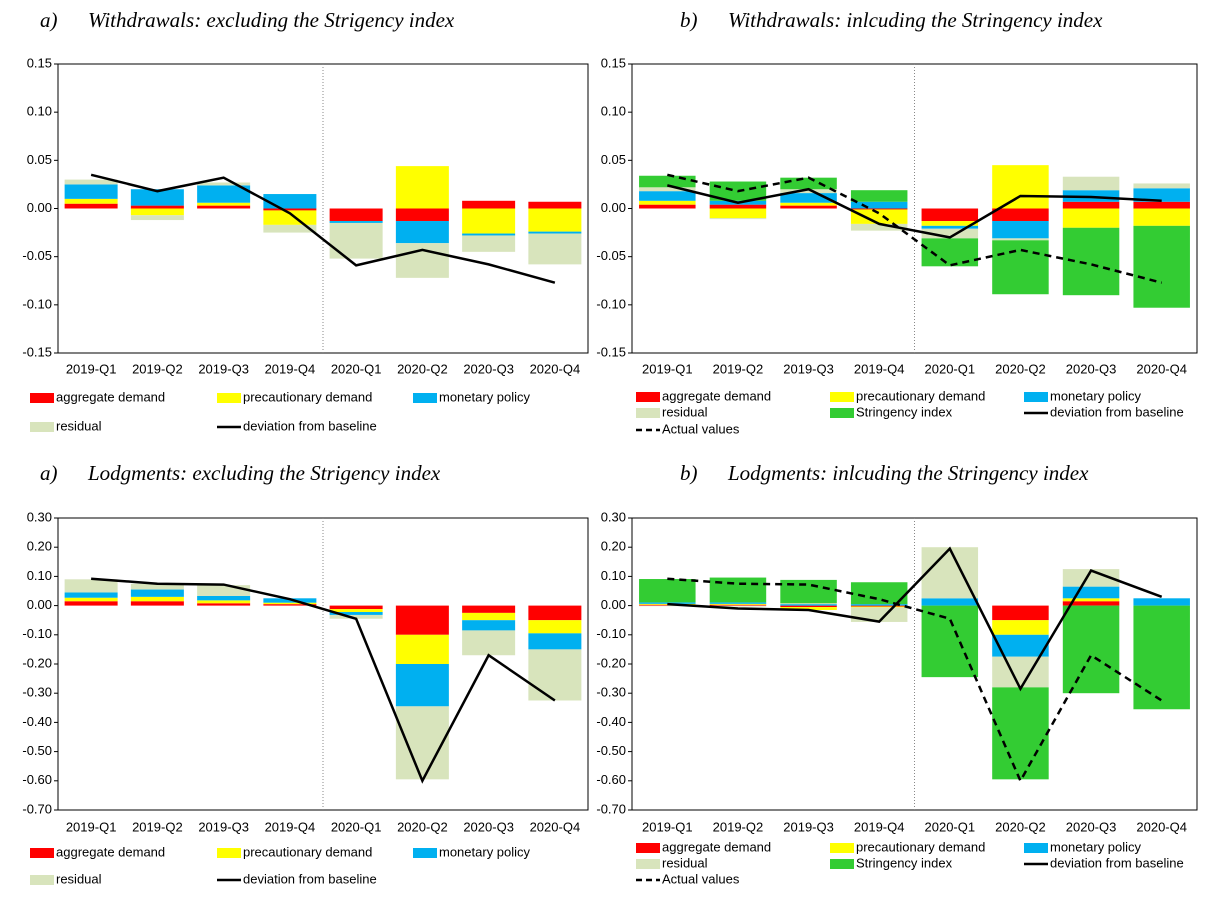  What do you see at coordinates (689, 473) in the screenshot?
I see `panel-label: b)` at bounding box center [689, 473].